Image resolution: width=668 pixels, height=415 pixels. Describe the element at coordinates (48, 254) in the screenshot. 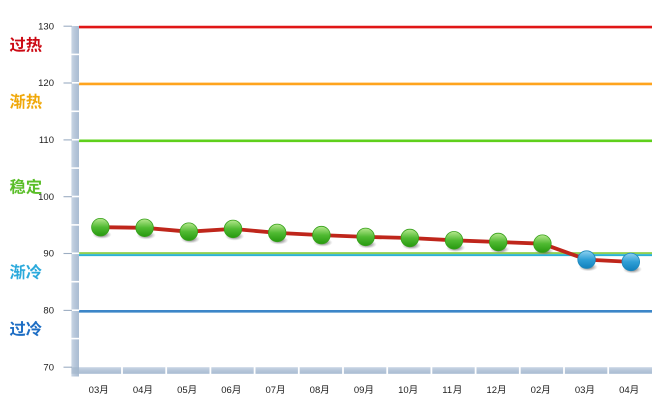

I see `y-axis-label: 90` at that location.